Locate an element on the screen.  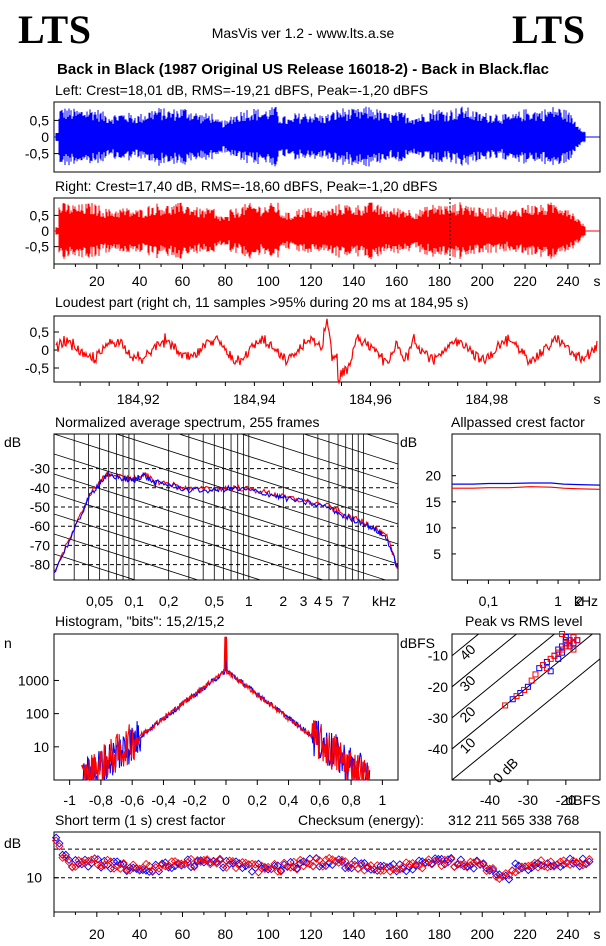
crest-1s-xtick-label: 20 is located at coordinates (97, 934).